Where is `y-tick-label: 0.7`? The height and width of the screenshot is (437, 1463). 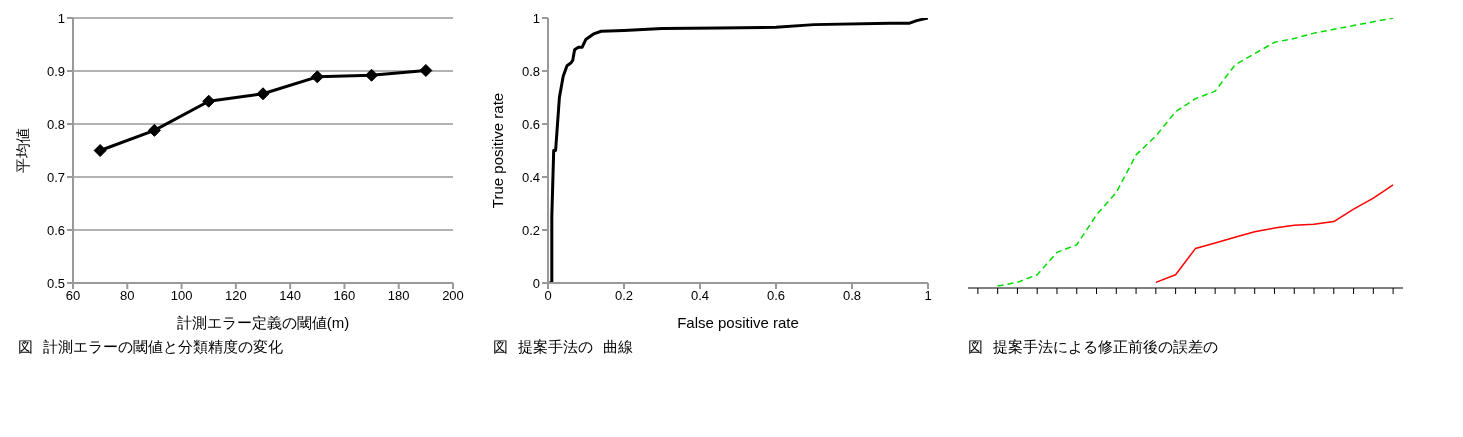 y-tick-label: 0.7 is located at coordinates (55, 177).